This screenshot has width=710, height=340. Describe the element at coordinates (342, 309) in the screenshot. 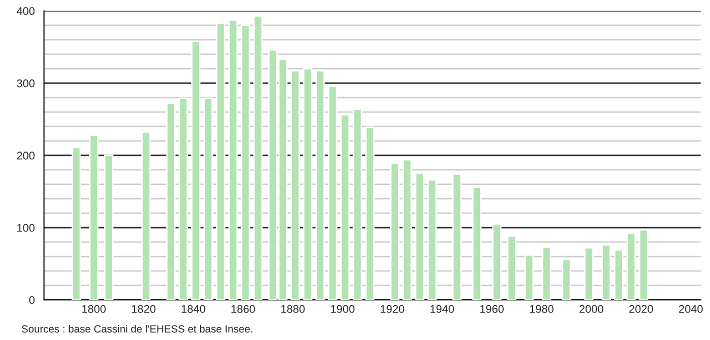

I see `x-tick-label: 1900` at that location.